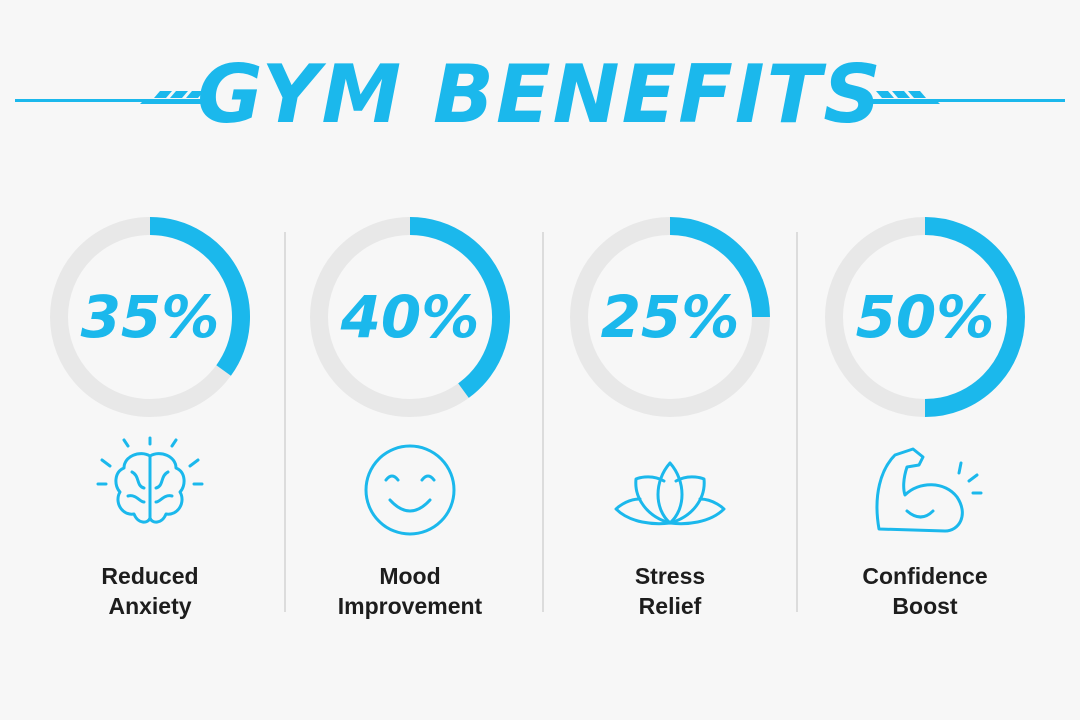  I want to click on benefit-label: Reduced, so click(149, 576).